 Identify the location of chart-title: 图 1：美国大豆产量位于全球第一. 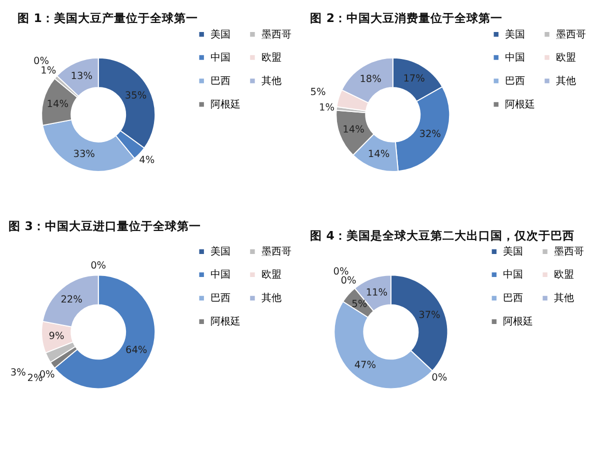
(108, 18).